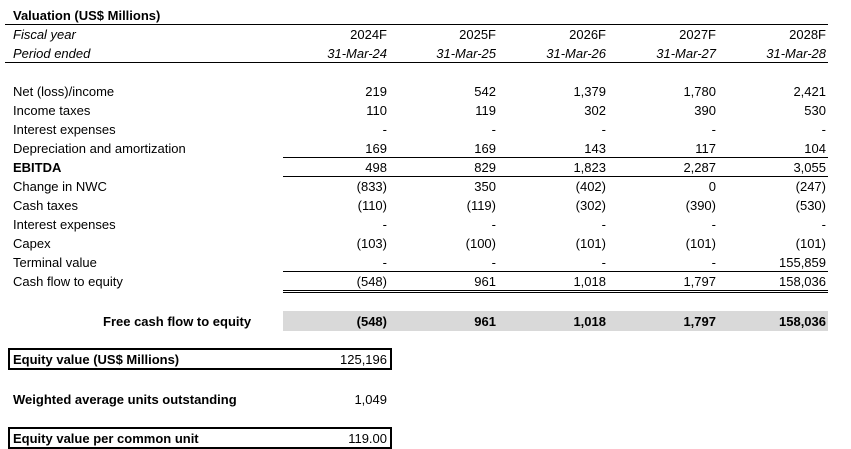 This screenshot has width=851, height=449. I want to click on cell: 143, so click(595, 148).